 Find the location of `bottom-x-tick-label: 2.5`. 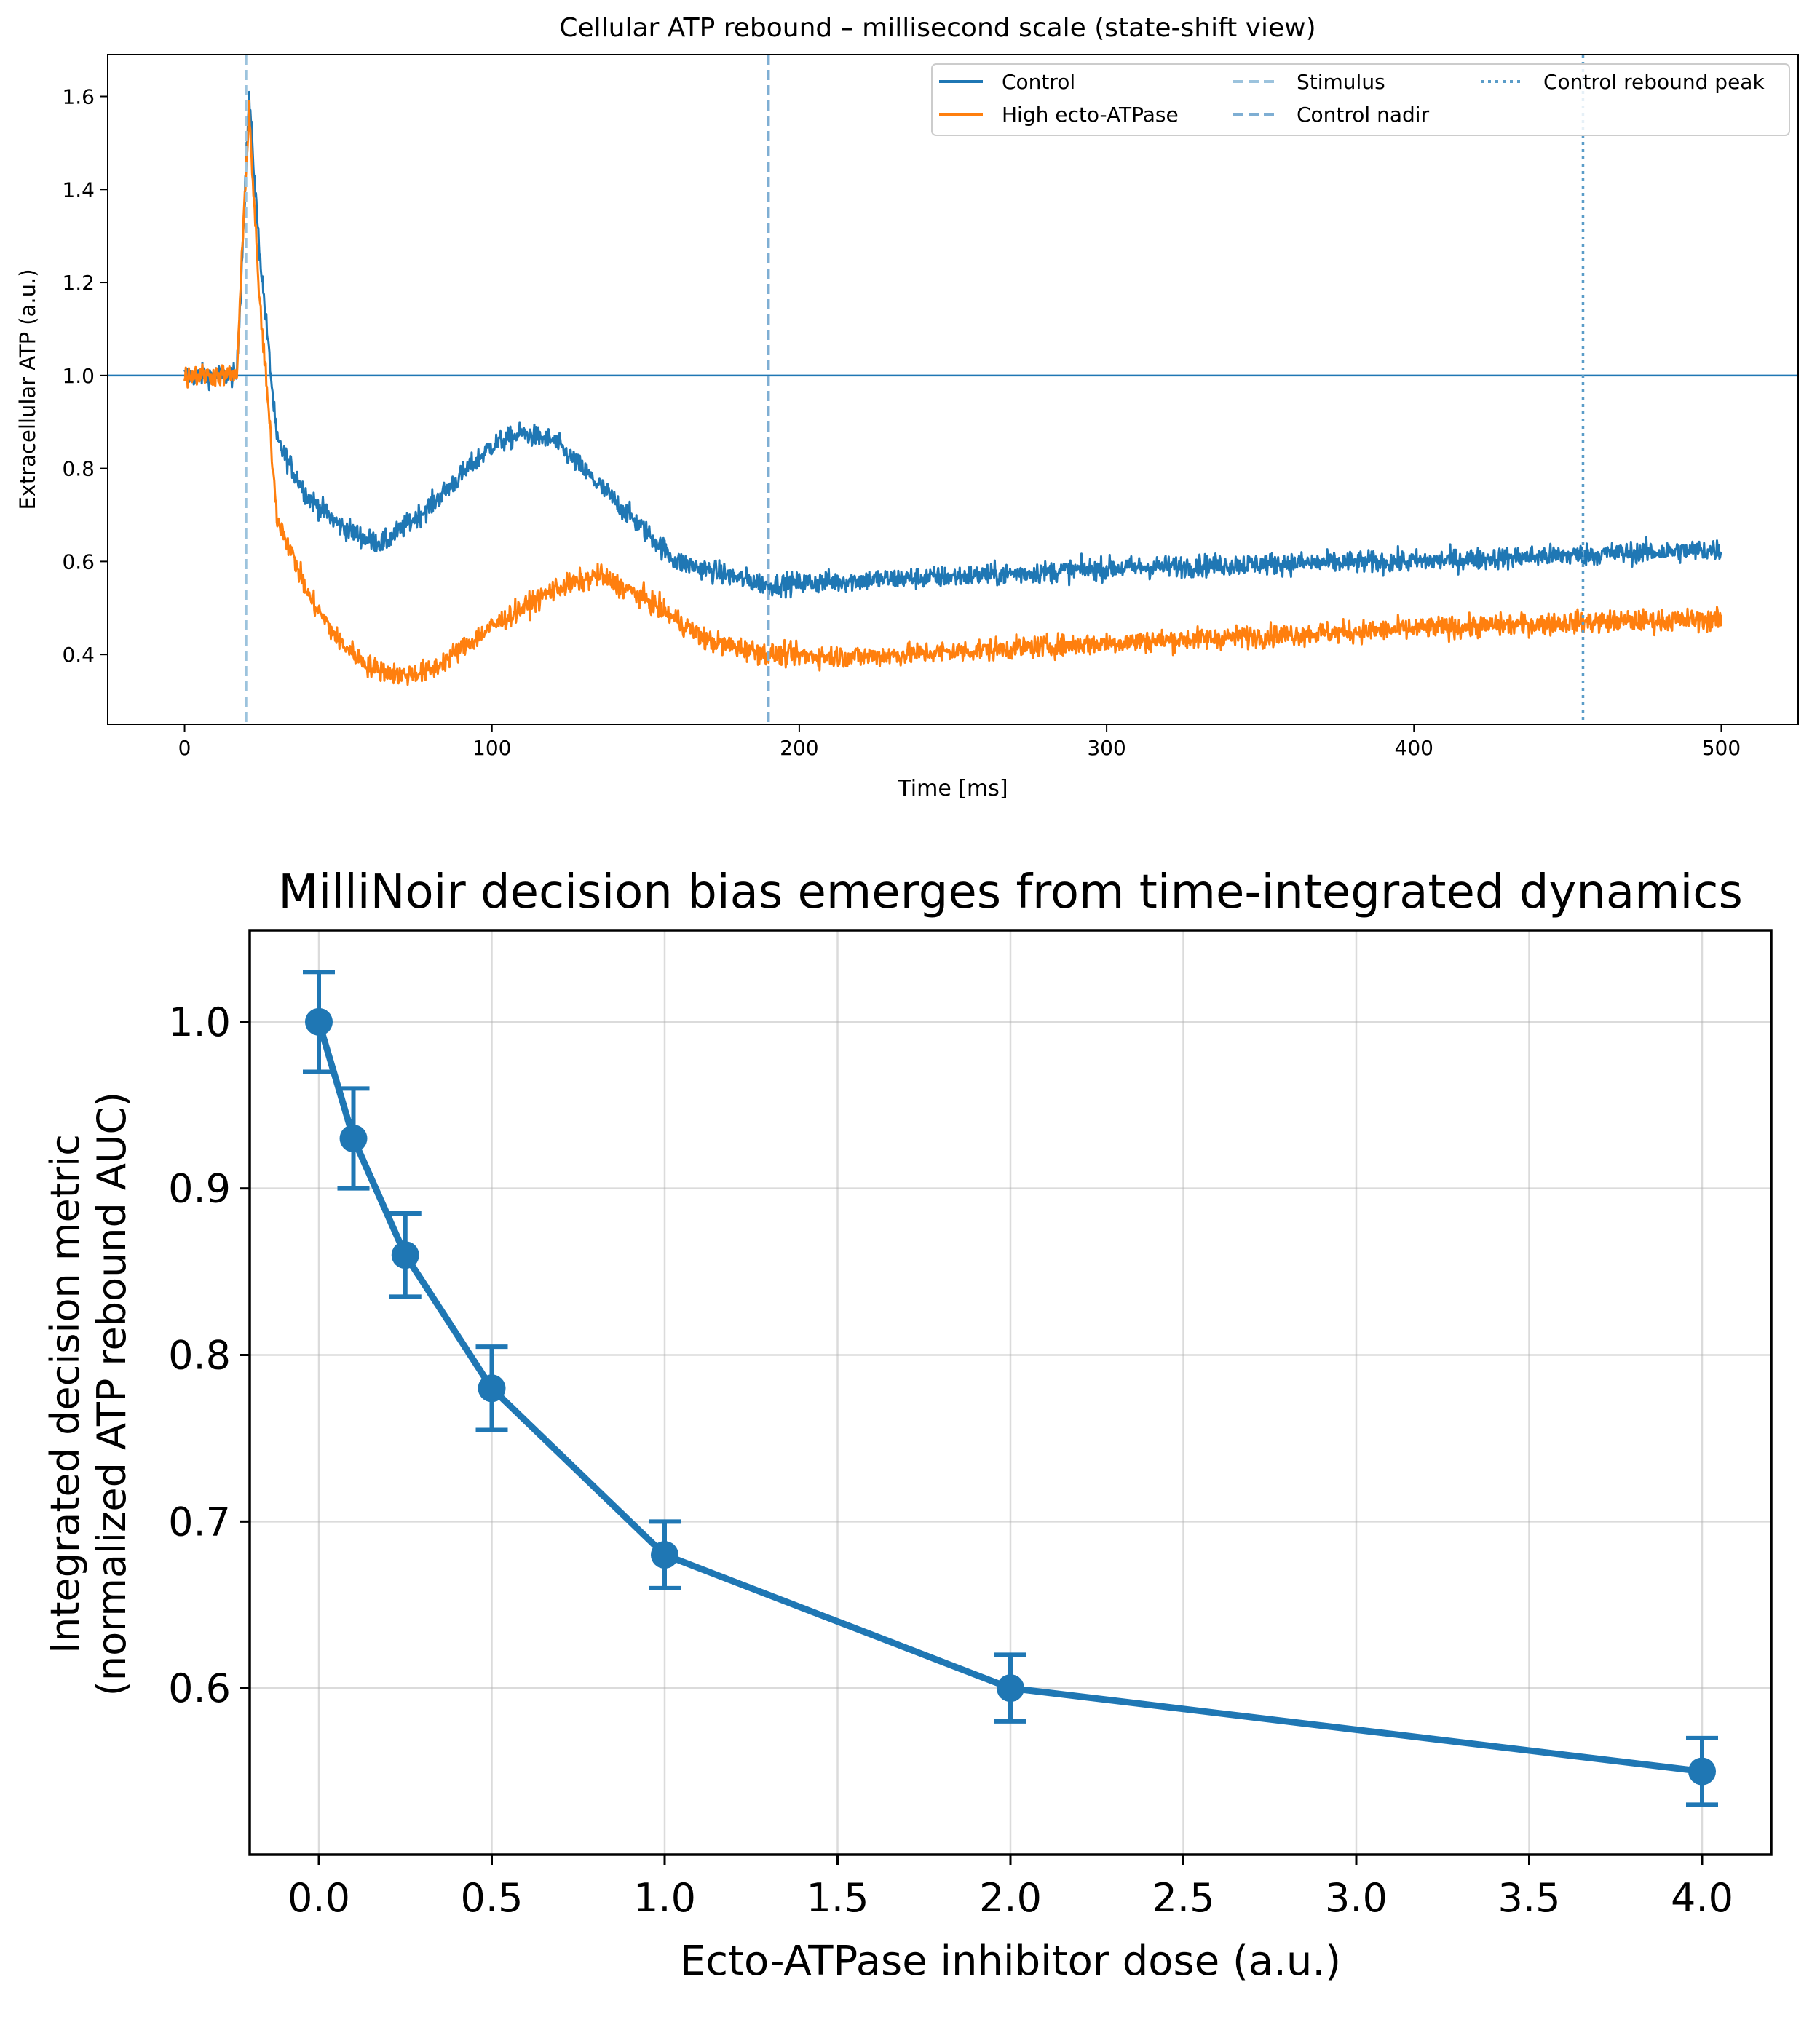

bottom-x-tick-label: 2.5 is located at coordinates (1183, 1898).